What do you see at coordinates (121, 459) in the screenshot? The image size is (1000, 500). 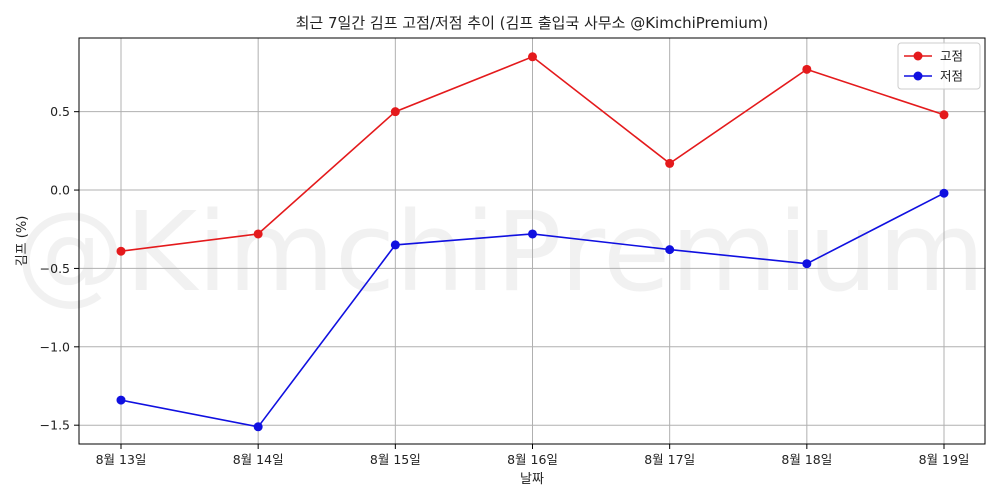 I see `x-tick-label: 8월 13일` at bounding box center [121, 459].